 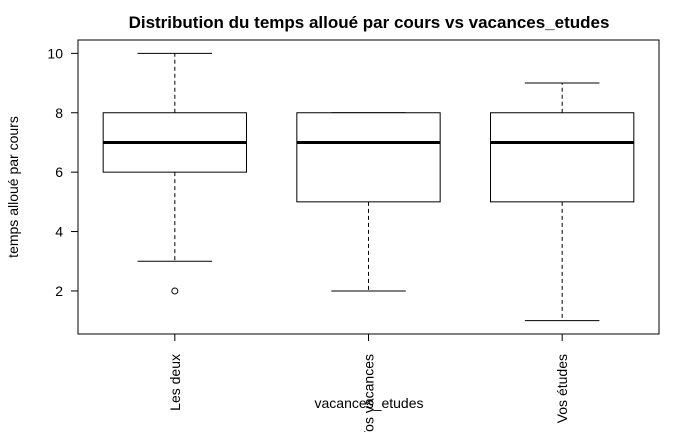 I want to click on y-axis-label: temps alloué par cours, so click(x=13, y=187).